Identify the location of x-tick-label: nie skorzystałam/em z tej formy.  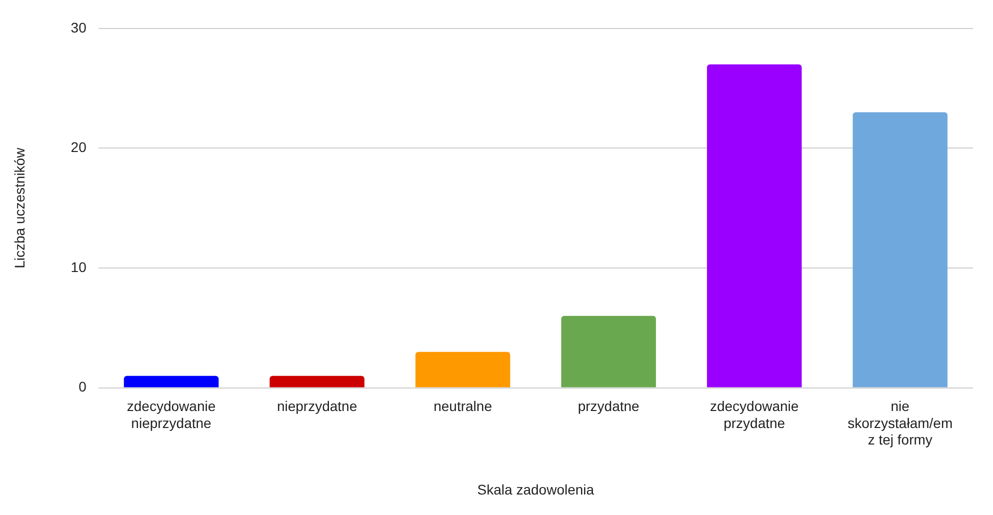
(900, 423).